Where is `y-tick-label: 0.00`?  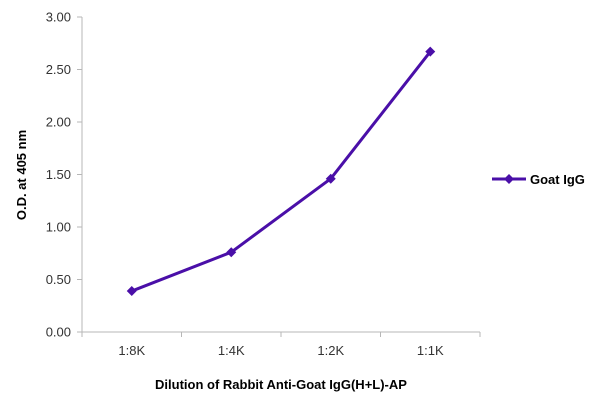
y-tick-label: 0.00 is located at coordinates (58, 332).